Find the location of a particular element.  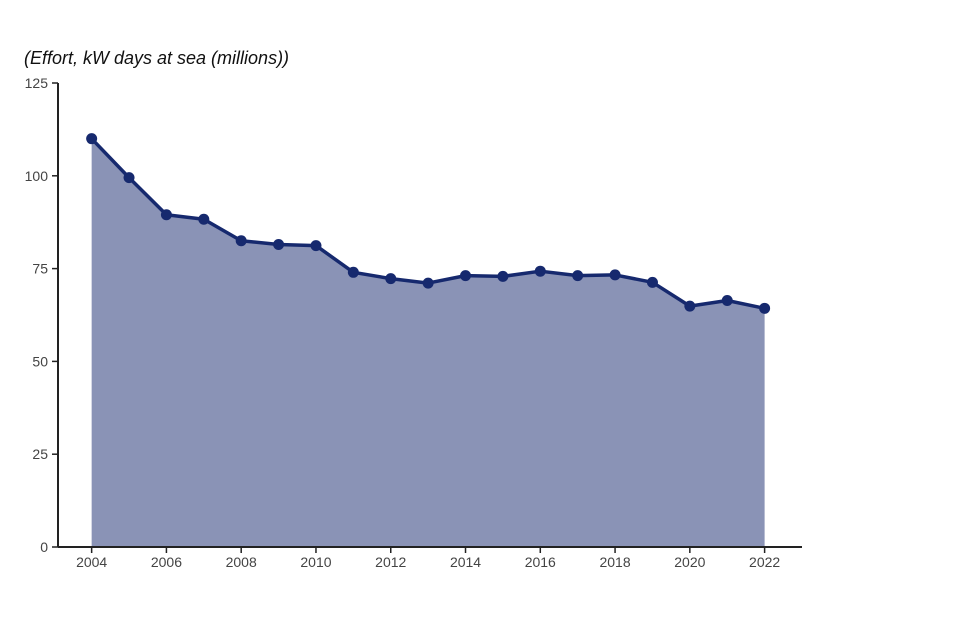

x-tick-label: 2016 is located at coordinates (540, 562).